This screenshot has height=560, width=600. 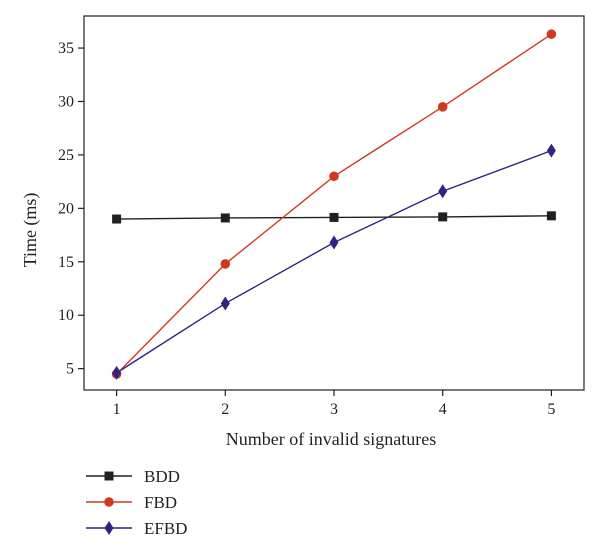 I want to click on x-axis-title: Number of invalid signatures, so click(x=331, y=439).